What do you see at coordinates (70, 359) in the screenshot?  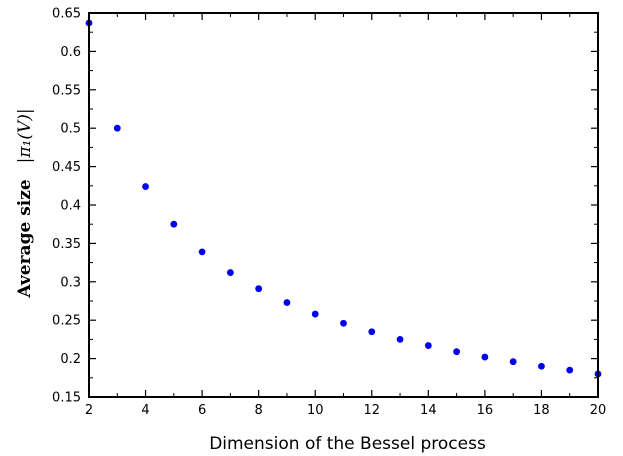 I see `y-tick-label: 0.2` at bounding box center [70, 359].